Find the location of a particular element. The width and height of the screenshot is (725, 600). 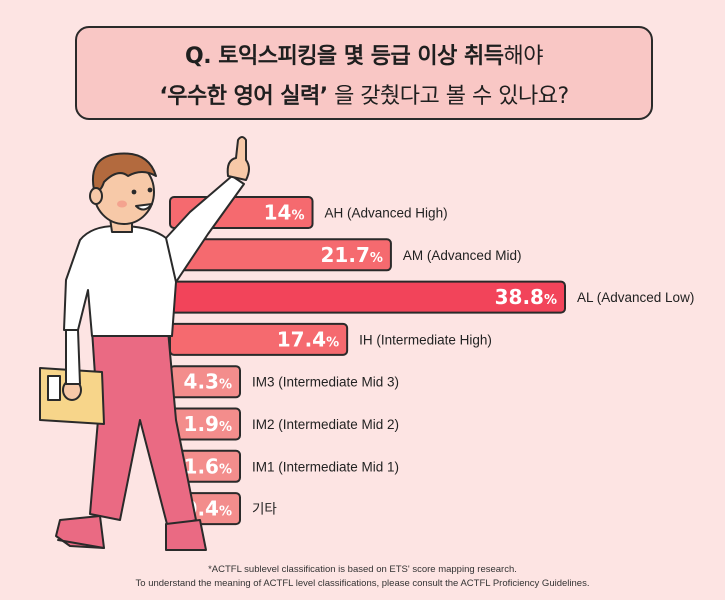

bar-value-label: 14% is located at coordinates (284, 213).